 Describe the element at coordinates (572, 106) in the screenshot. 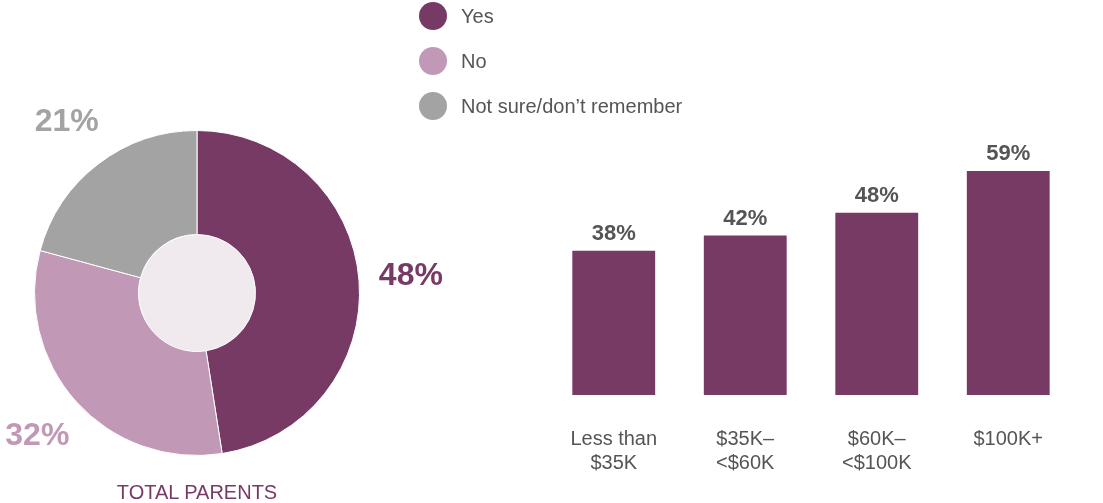

I see `legend-label: Not sure/don’t remember` at that location.